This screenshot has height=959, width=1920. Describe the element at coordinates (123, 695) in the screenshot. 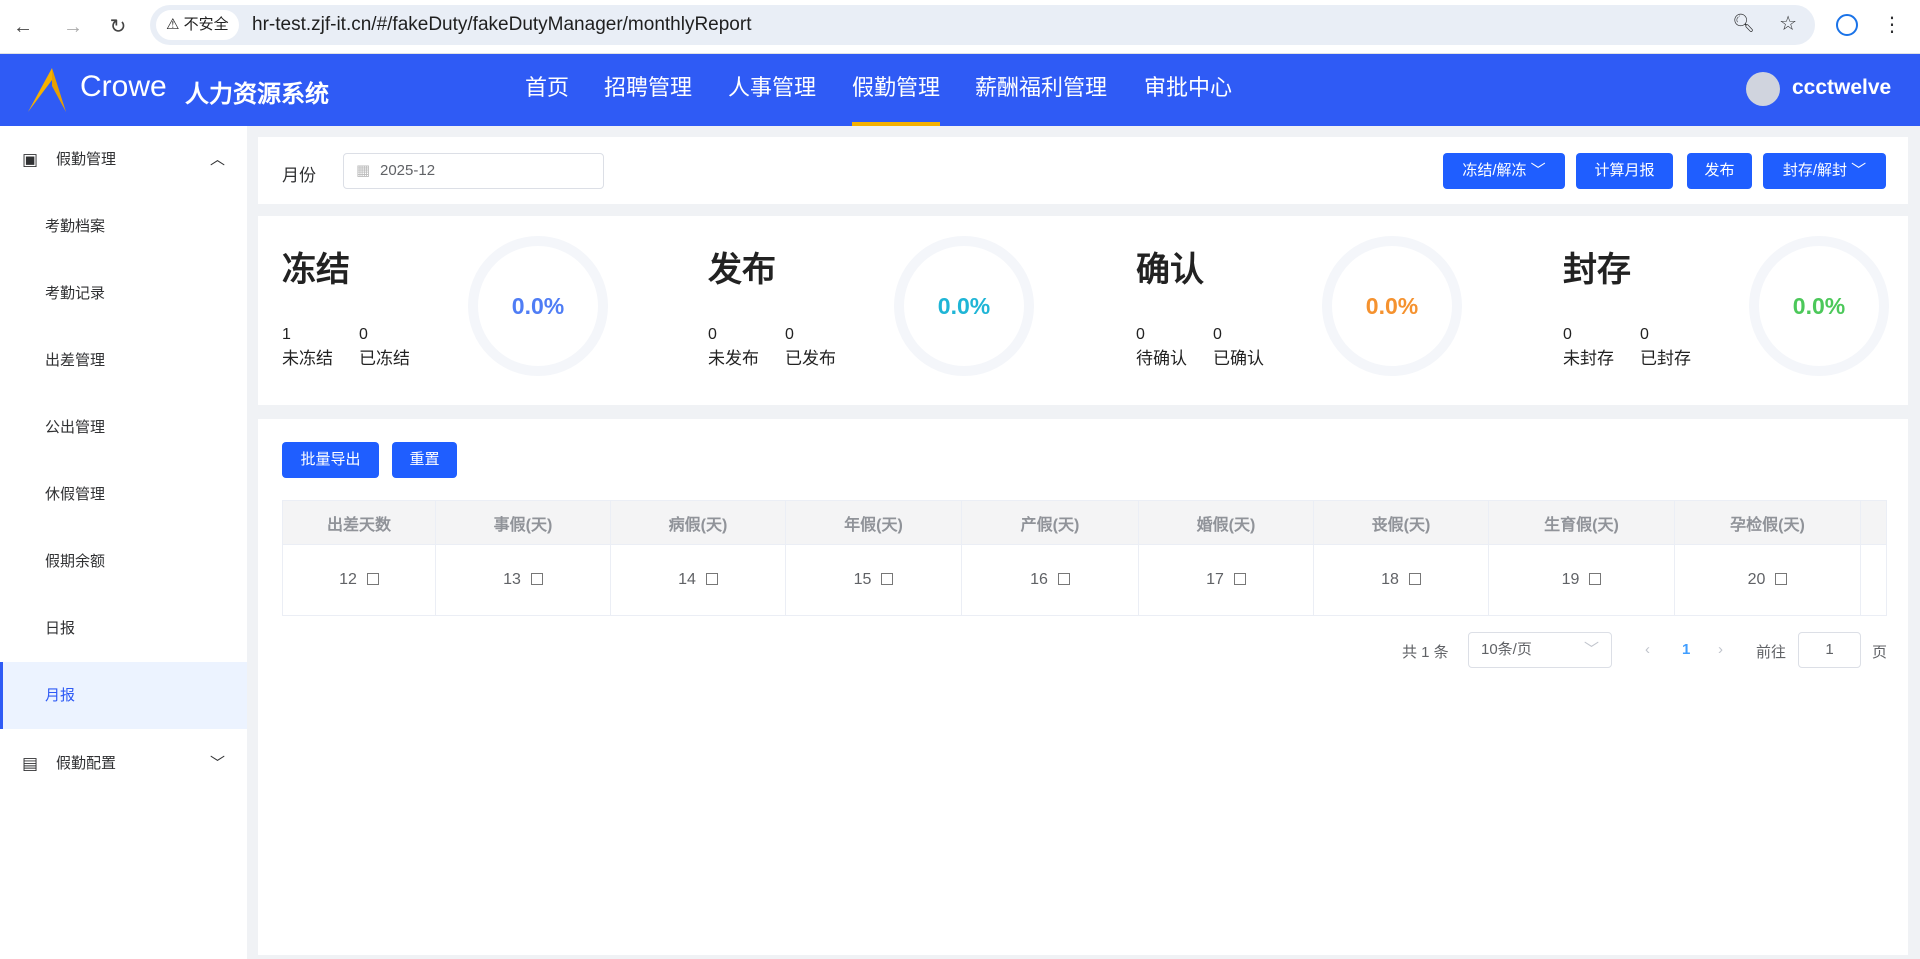

I see `sidebar-item-monthly: 月报` at that location.